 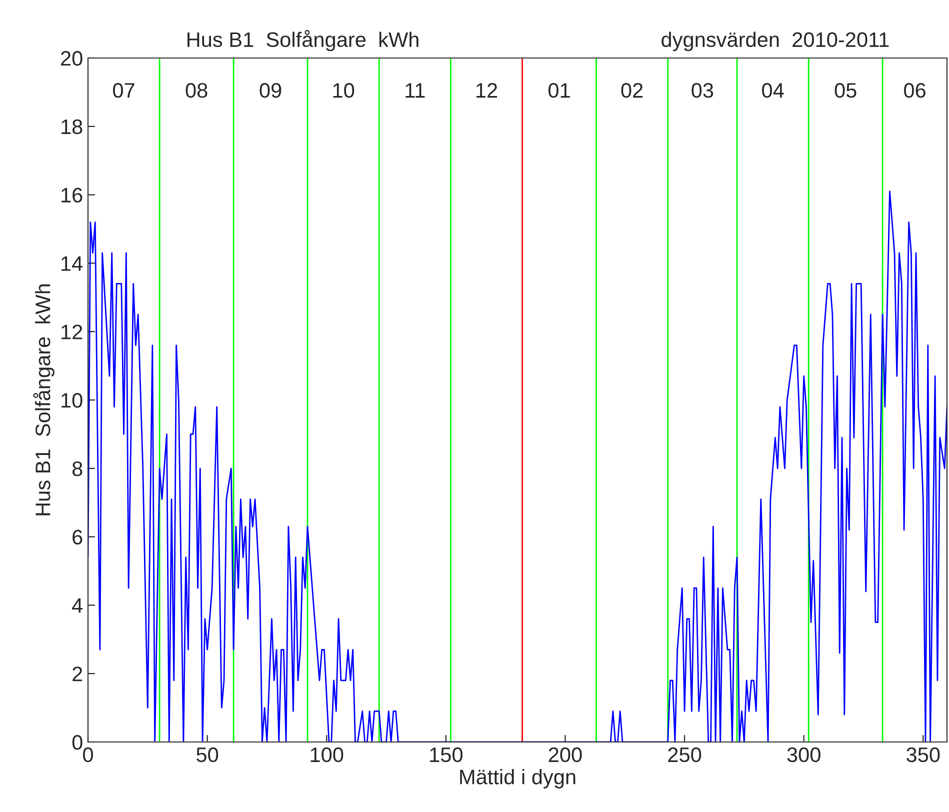 What do you see at coordinates (72, 400) in the screenshot?
I see `y-tick-label: 10` at bounding box center [72, 400].